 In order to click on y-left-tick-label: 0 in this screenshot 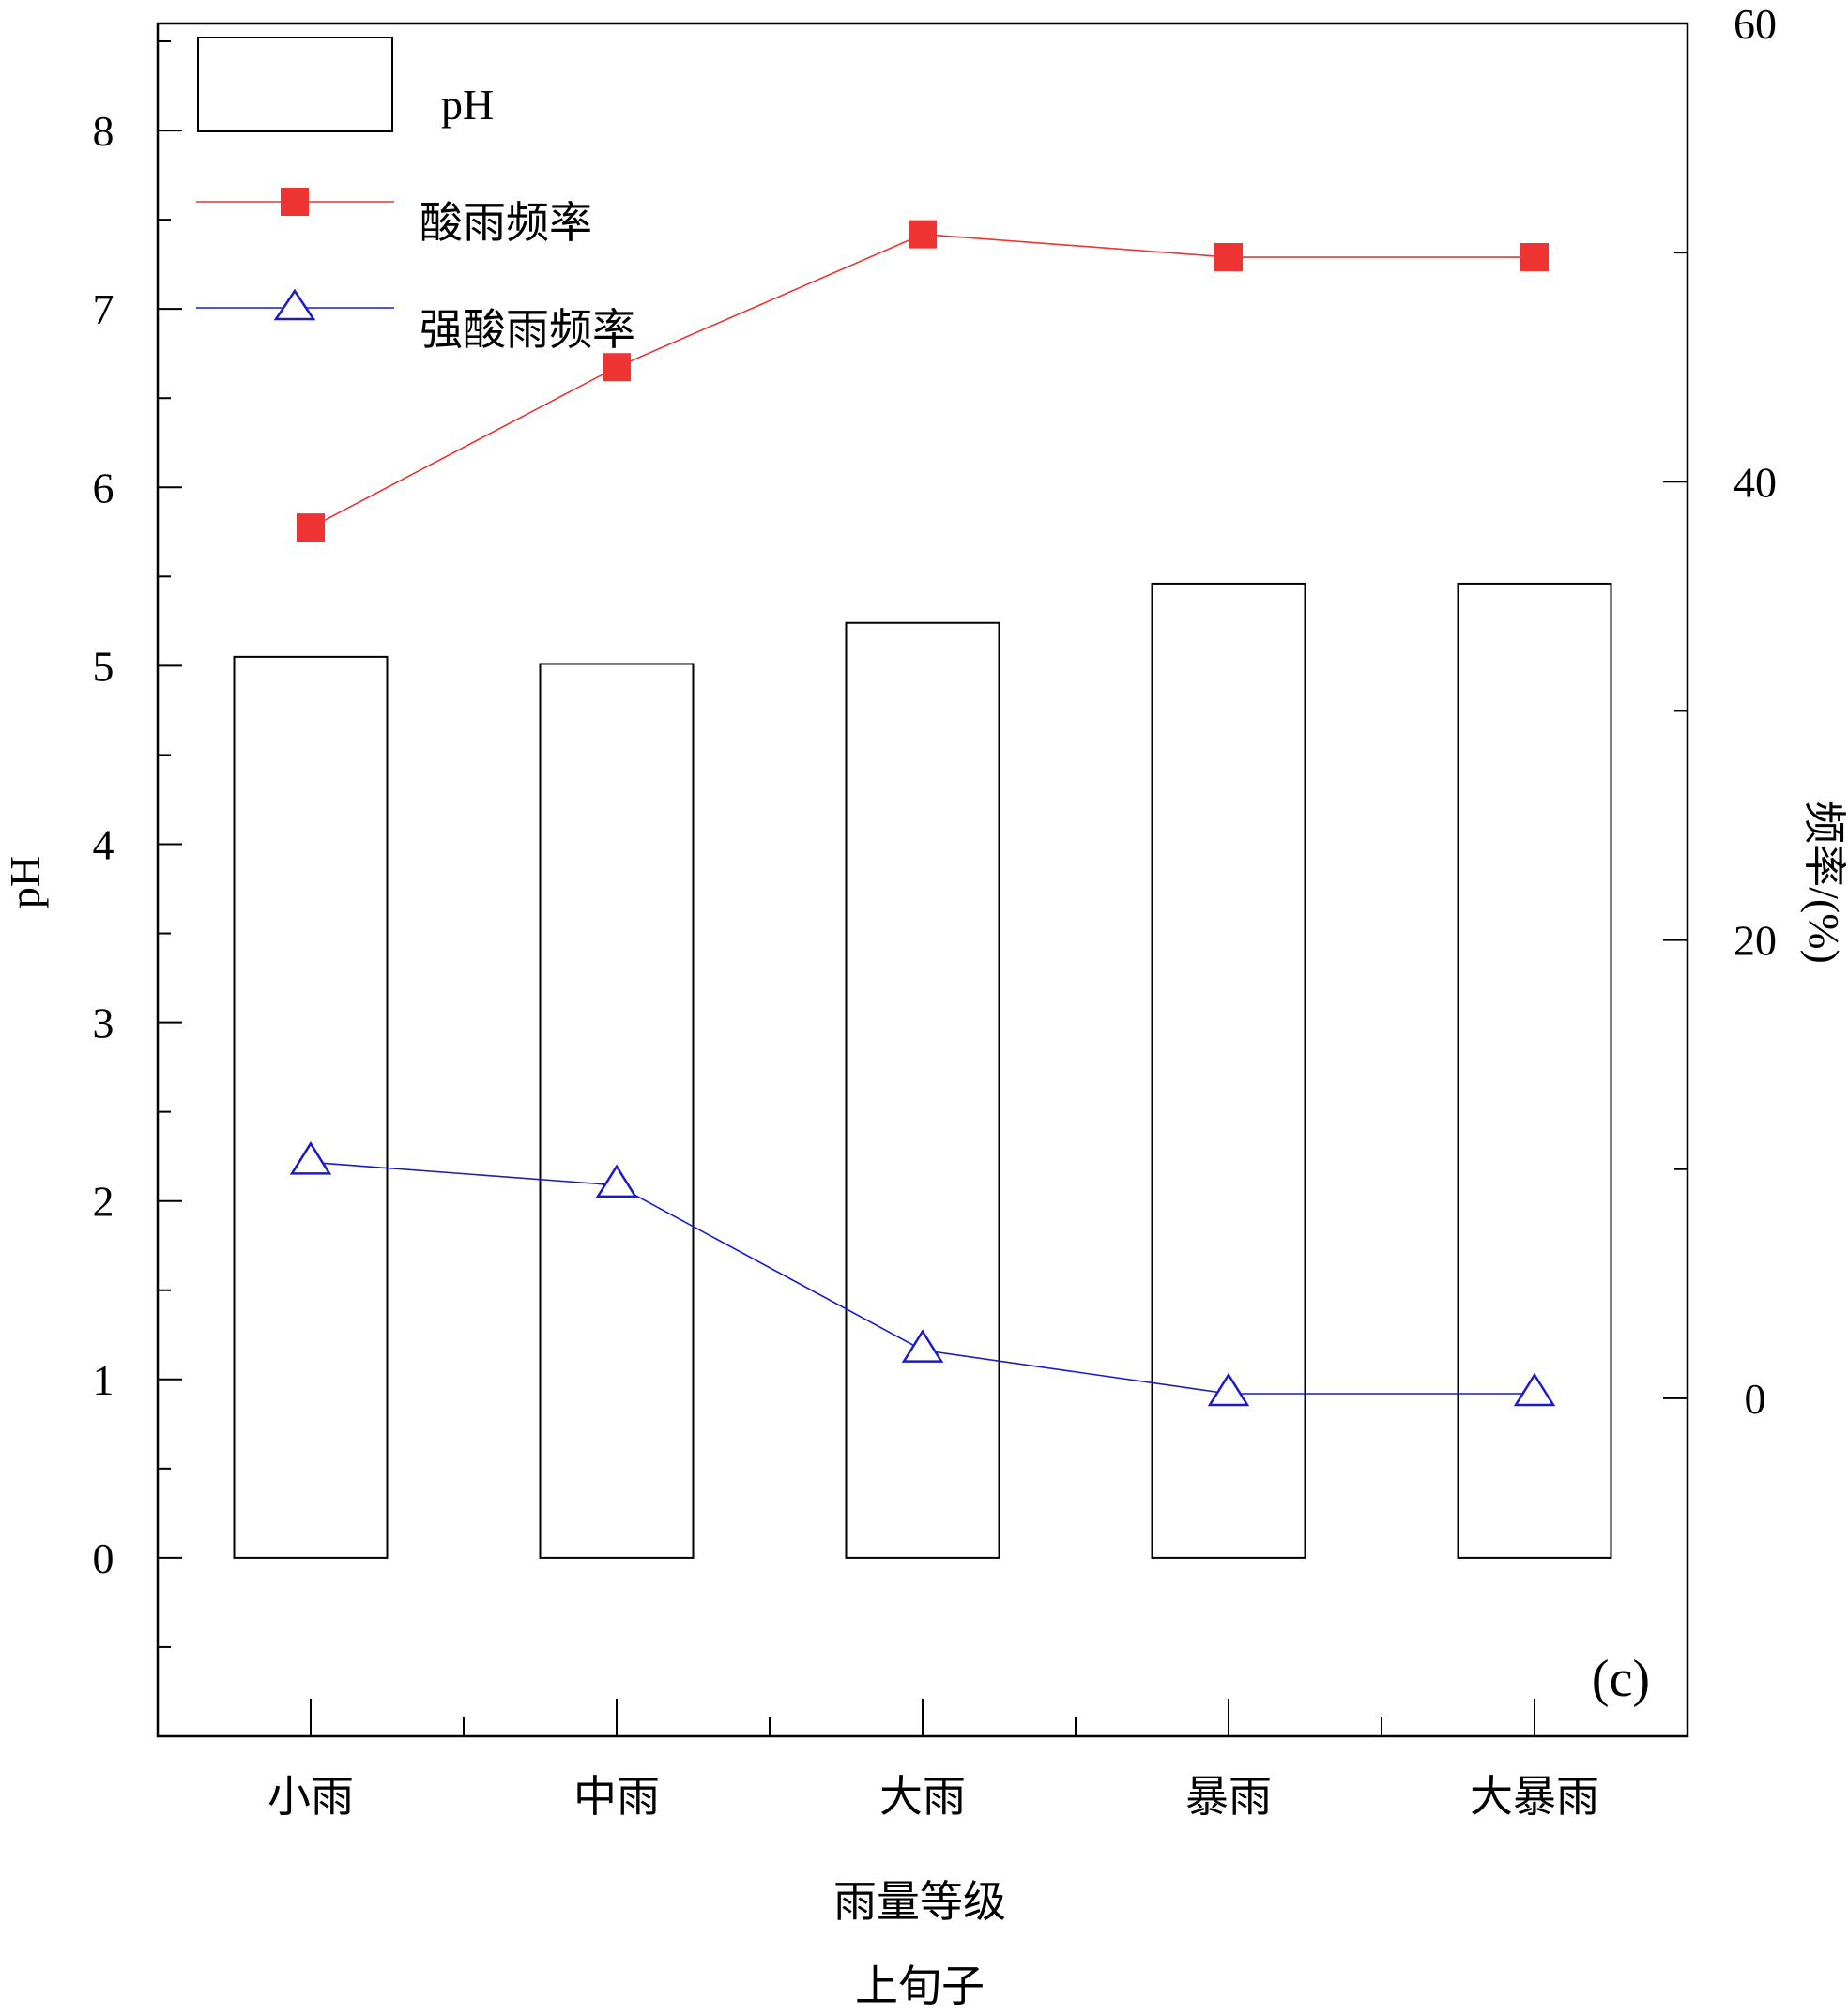, I will do `click(104, 1558)`.